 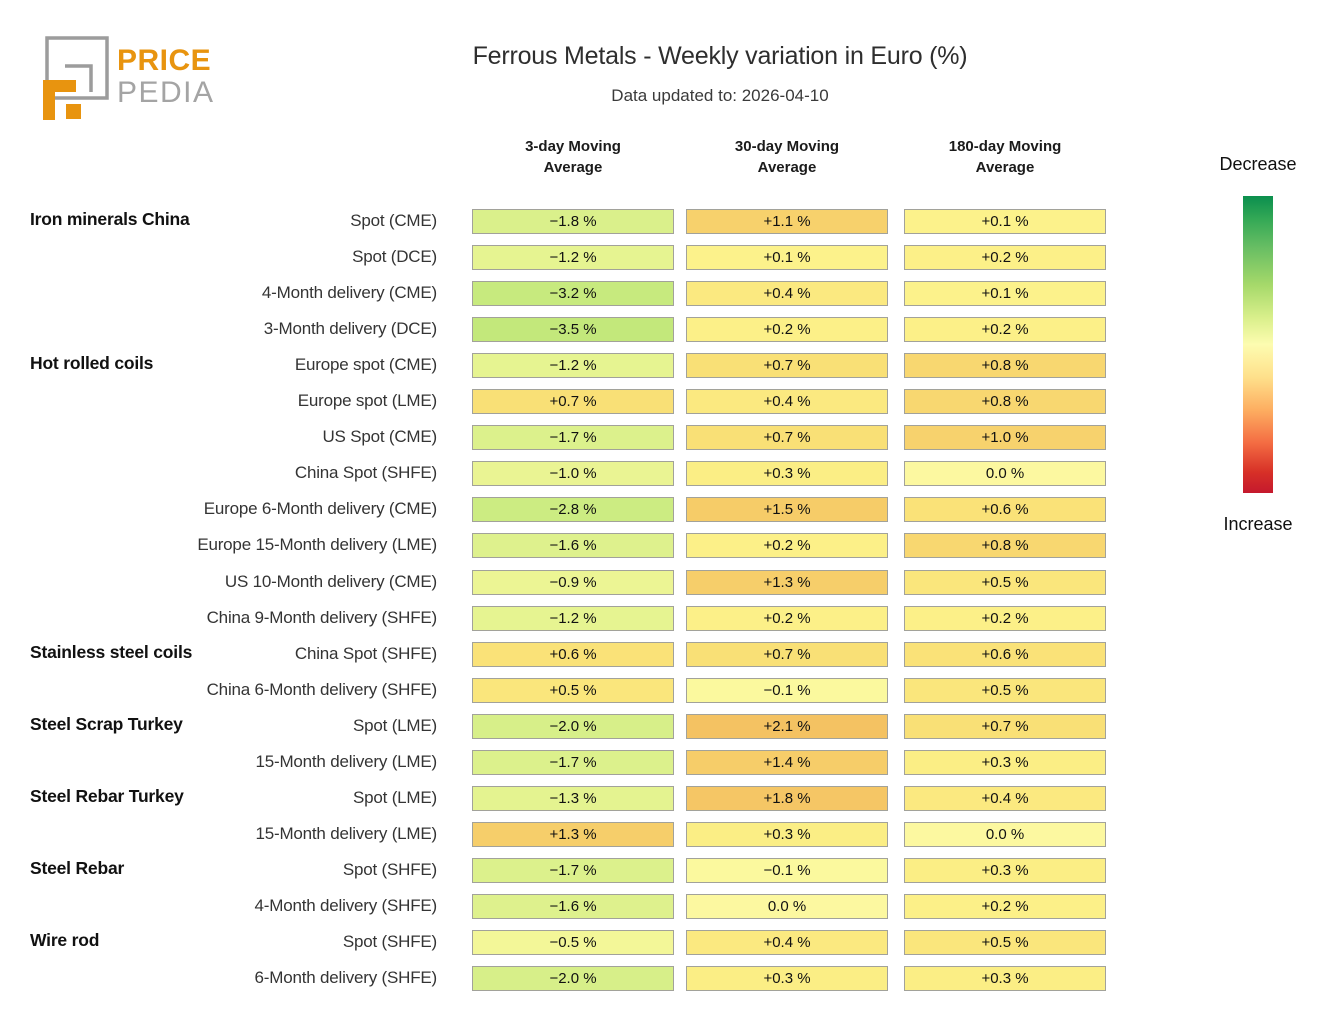 I want to click on row-label: Europe 15-Month delivery (LME), so click(x=317, y=545).